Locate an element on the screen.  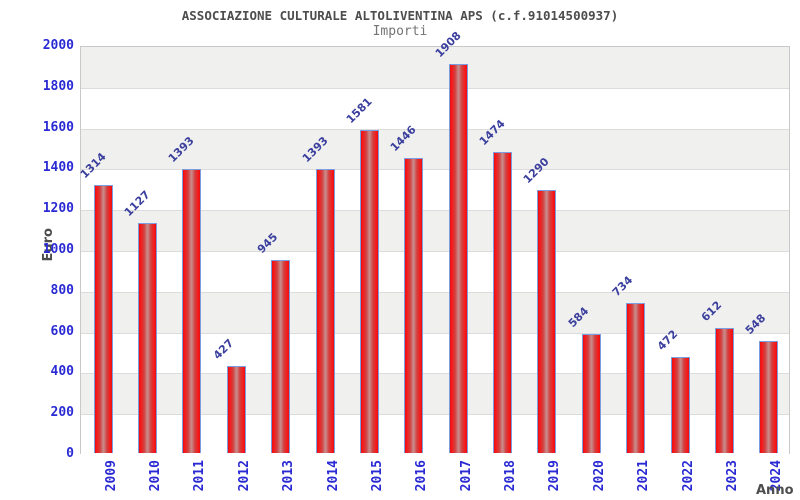
y-tick-label: 2000 is located at coordinates (58, 45).